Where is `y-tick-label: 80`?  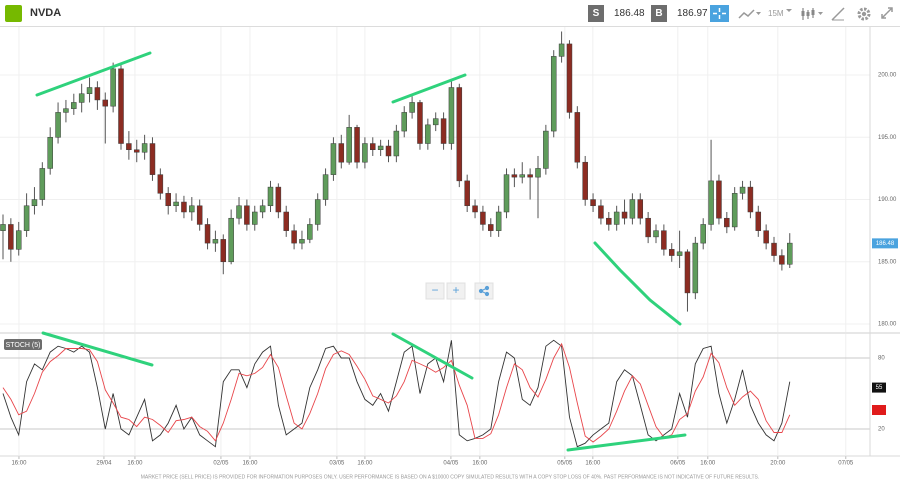
y-tick-label: 80 is located at coordinates (881, 359).